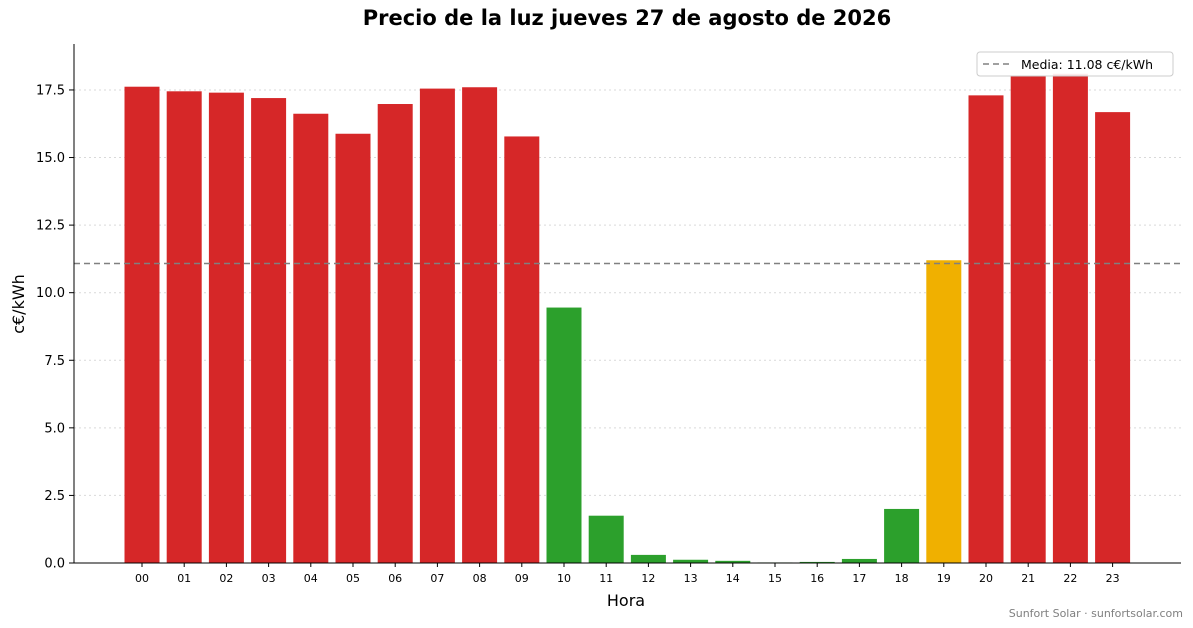 Image resolution: width=1193 pixels, height=628 pixels. I want to click on x-tick-label: 14, so click(733, 578).